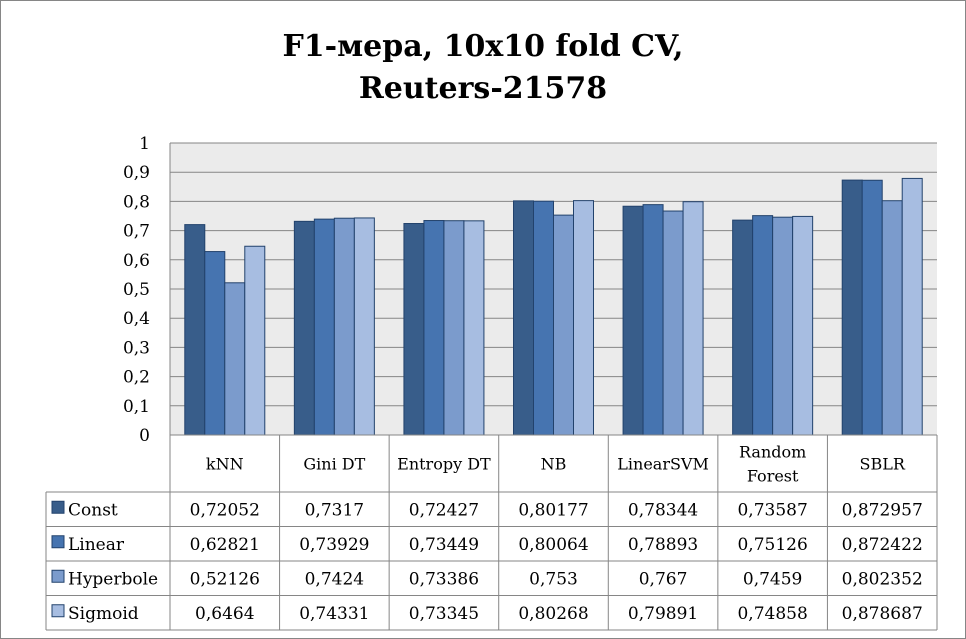 The image size is (966, 639). What do you see at coordinates (334, 614) in the screenshot?
I see `data-label: 0,74331` at bounding box center [334, 614].